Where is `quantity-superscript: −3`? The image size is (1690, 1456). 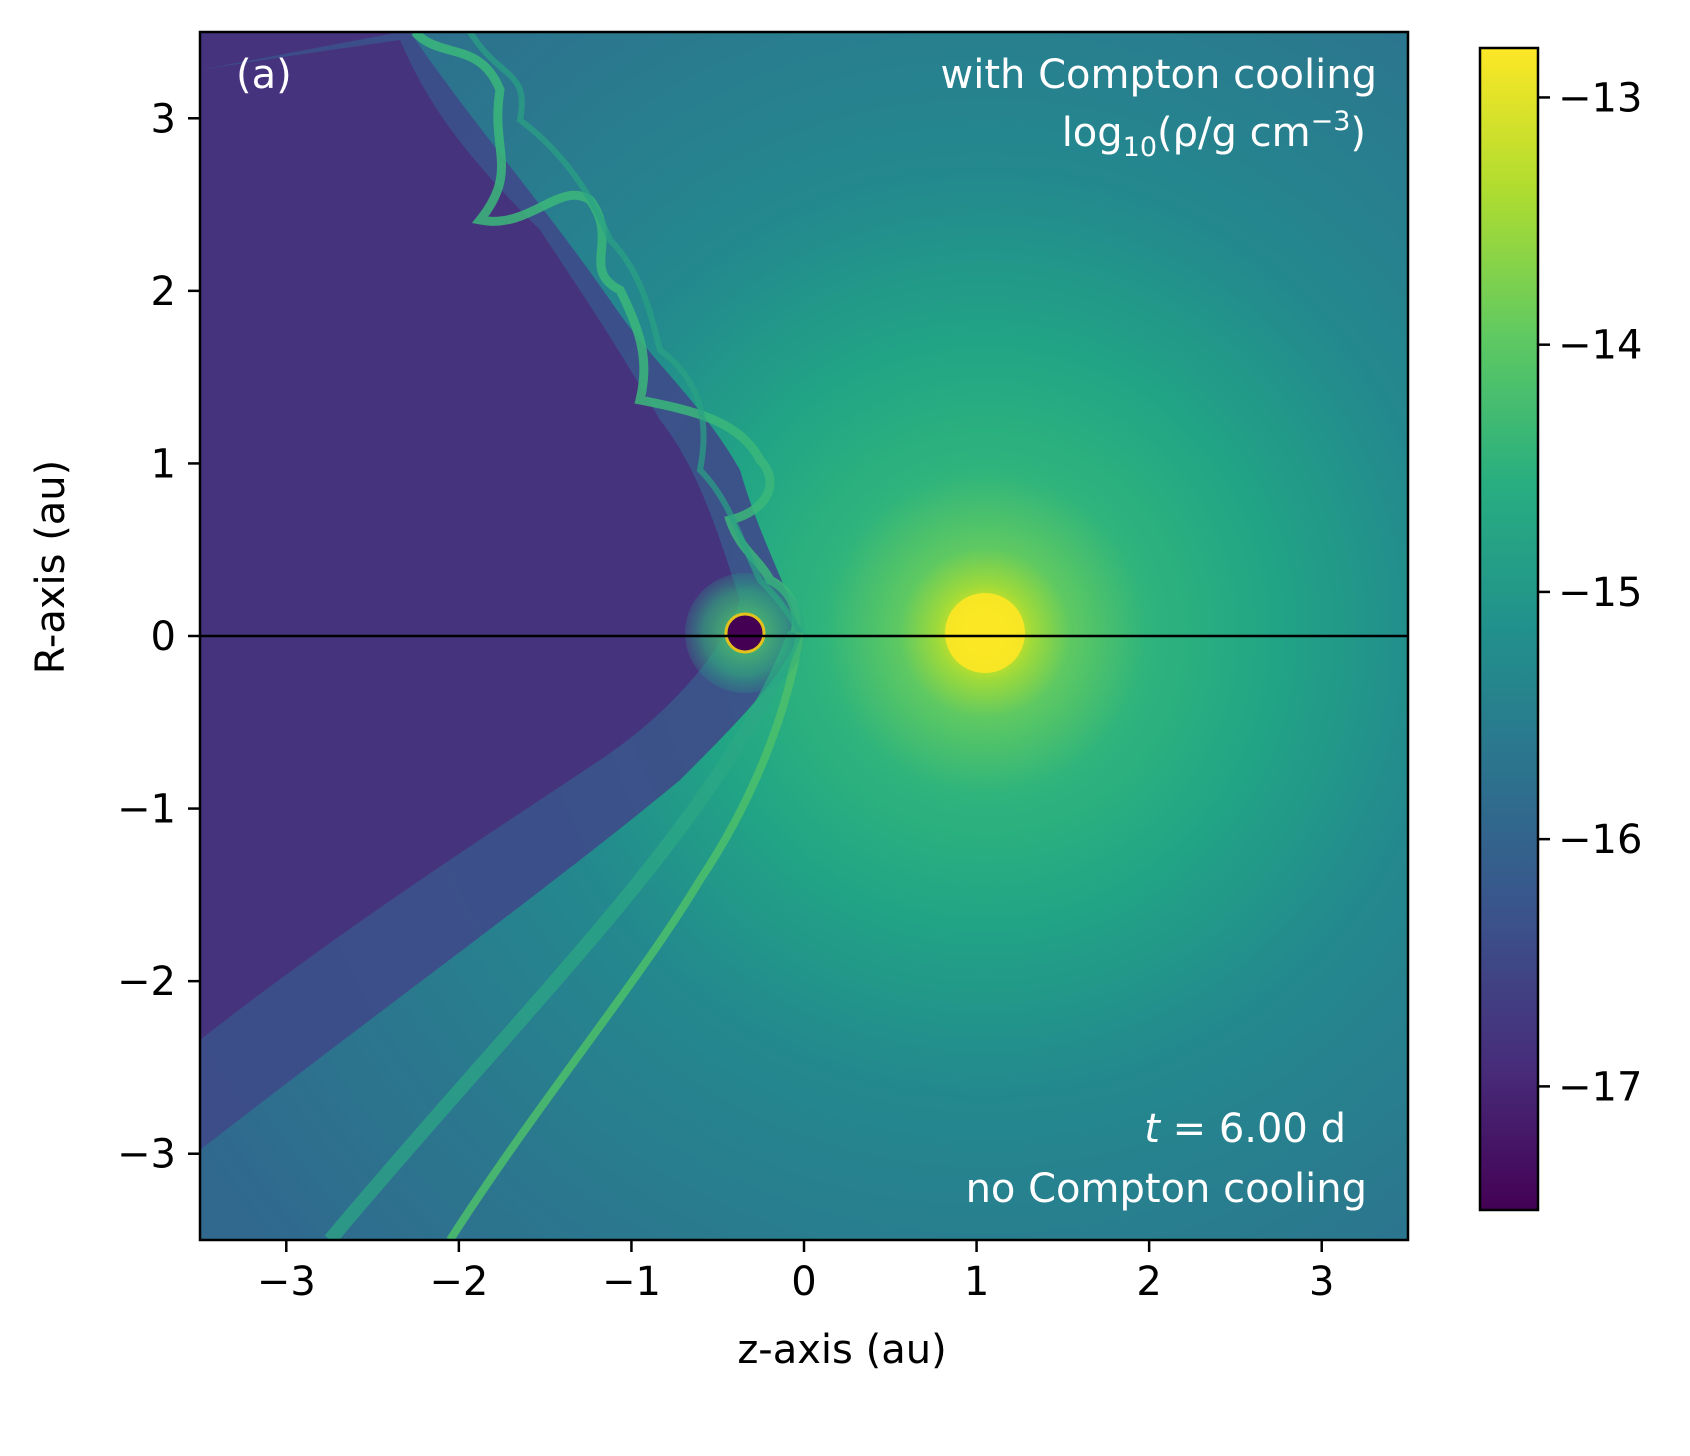 quantity-superscript: −3 is located at coordinates (1331, 121).